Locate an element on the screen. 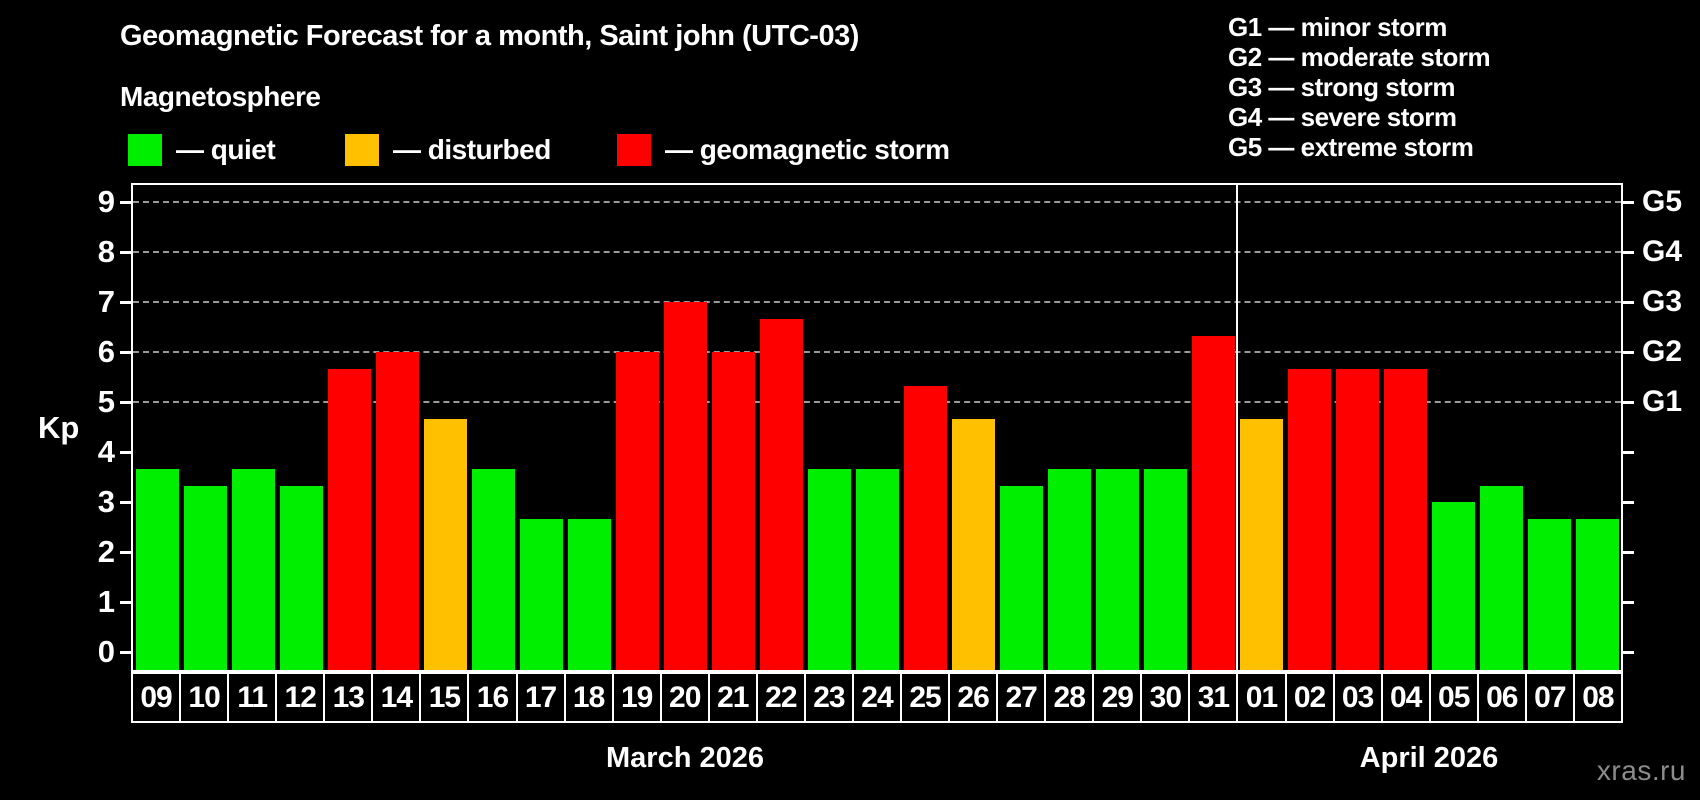 Image resolution: width=1700 pixels, height=800 pixels. day-cell-14: 14 is located at coordinates (397, 697).